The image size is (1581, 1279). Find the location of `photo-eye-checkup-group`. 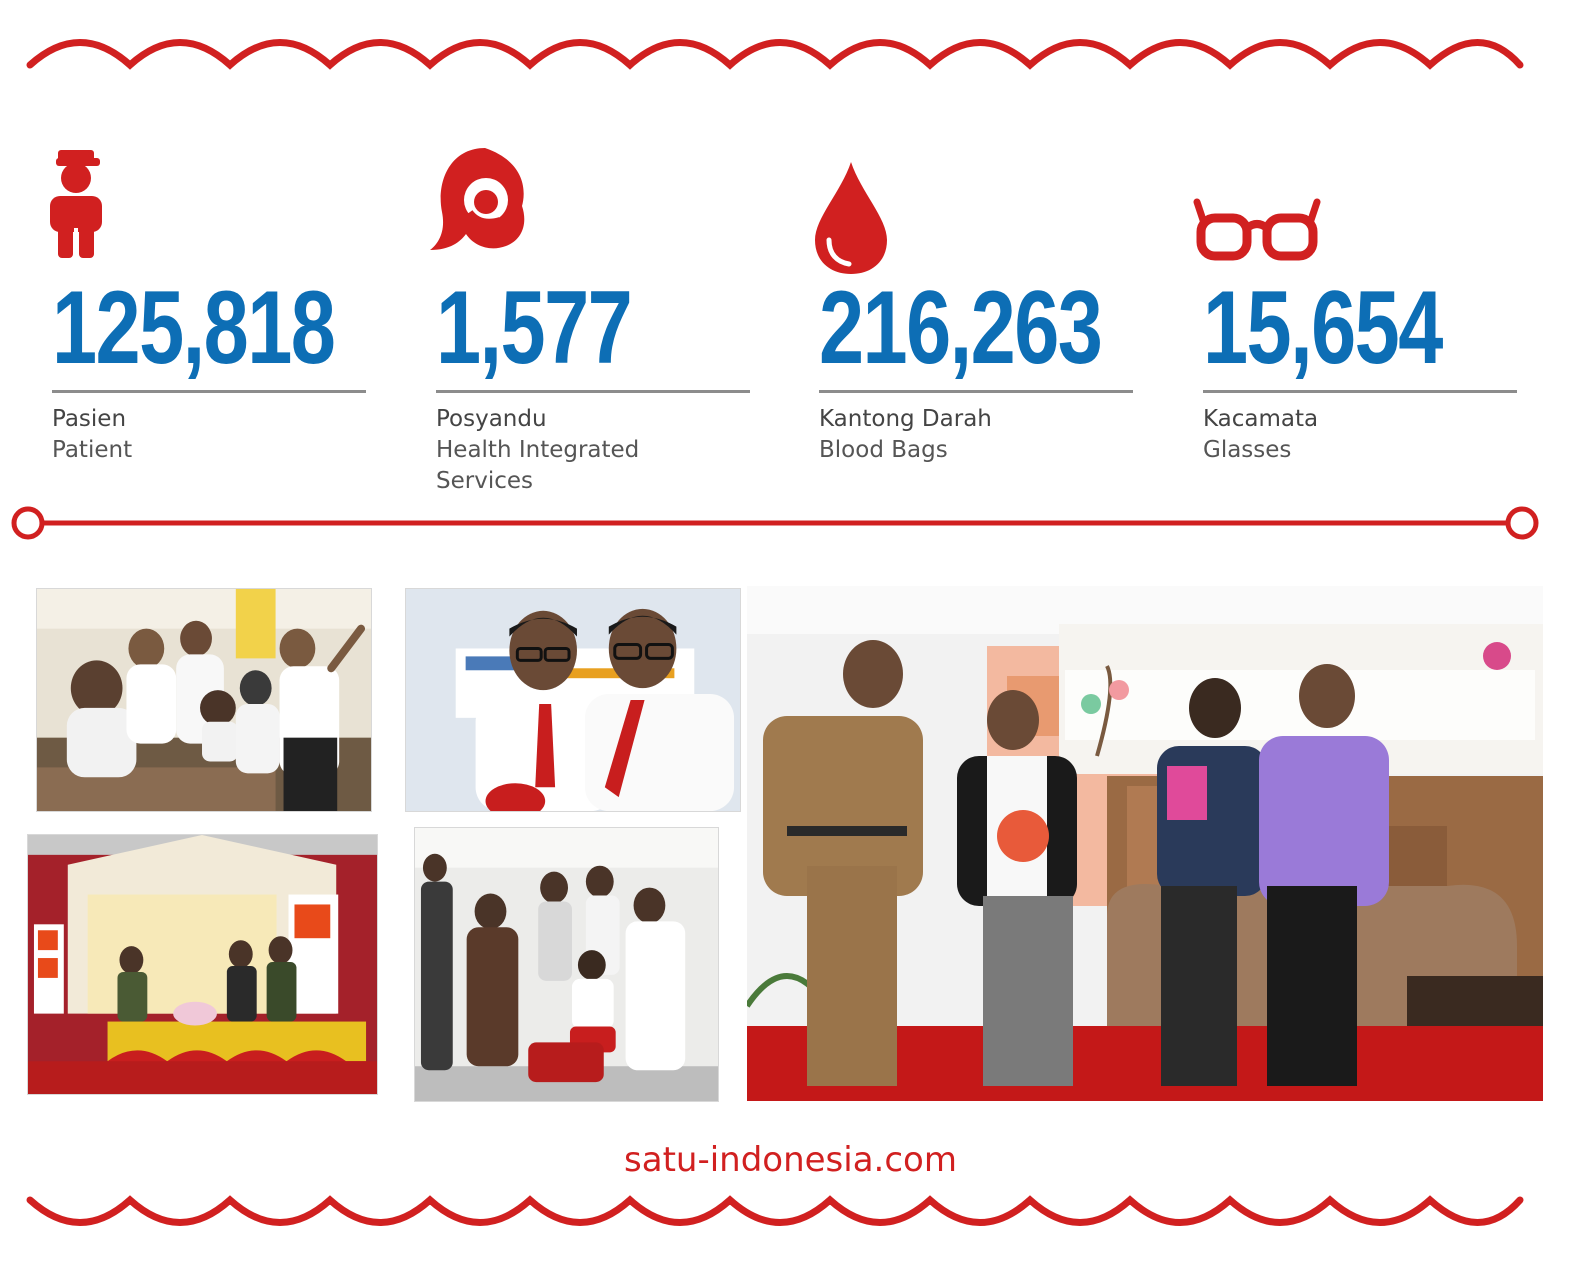

photo-eye-checkup-group is located at coordinates (204, 700).